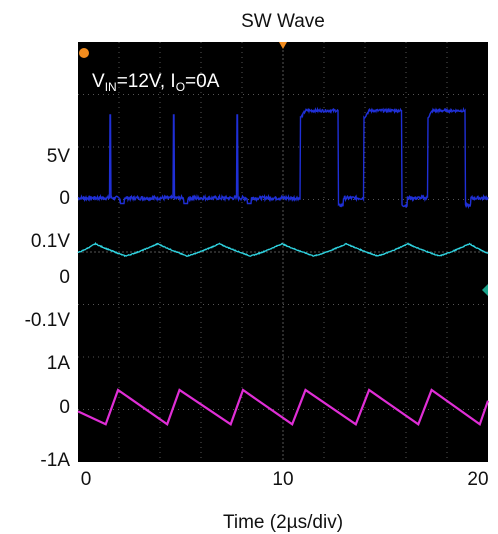 The width and height of the screenshot is (498, 534). I want to click on vin-value: =12V,, so click(144, 81).